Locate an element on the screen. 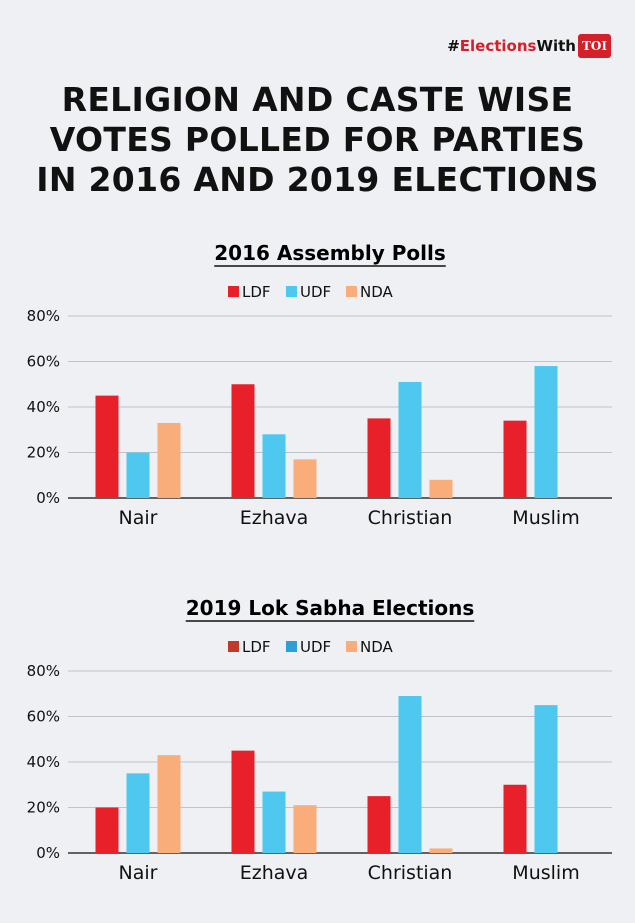 This screenshot has width=635, height=923. hashtag-with: With is located at coordinates (556, 46).